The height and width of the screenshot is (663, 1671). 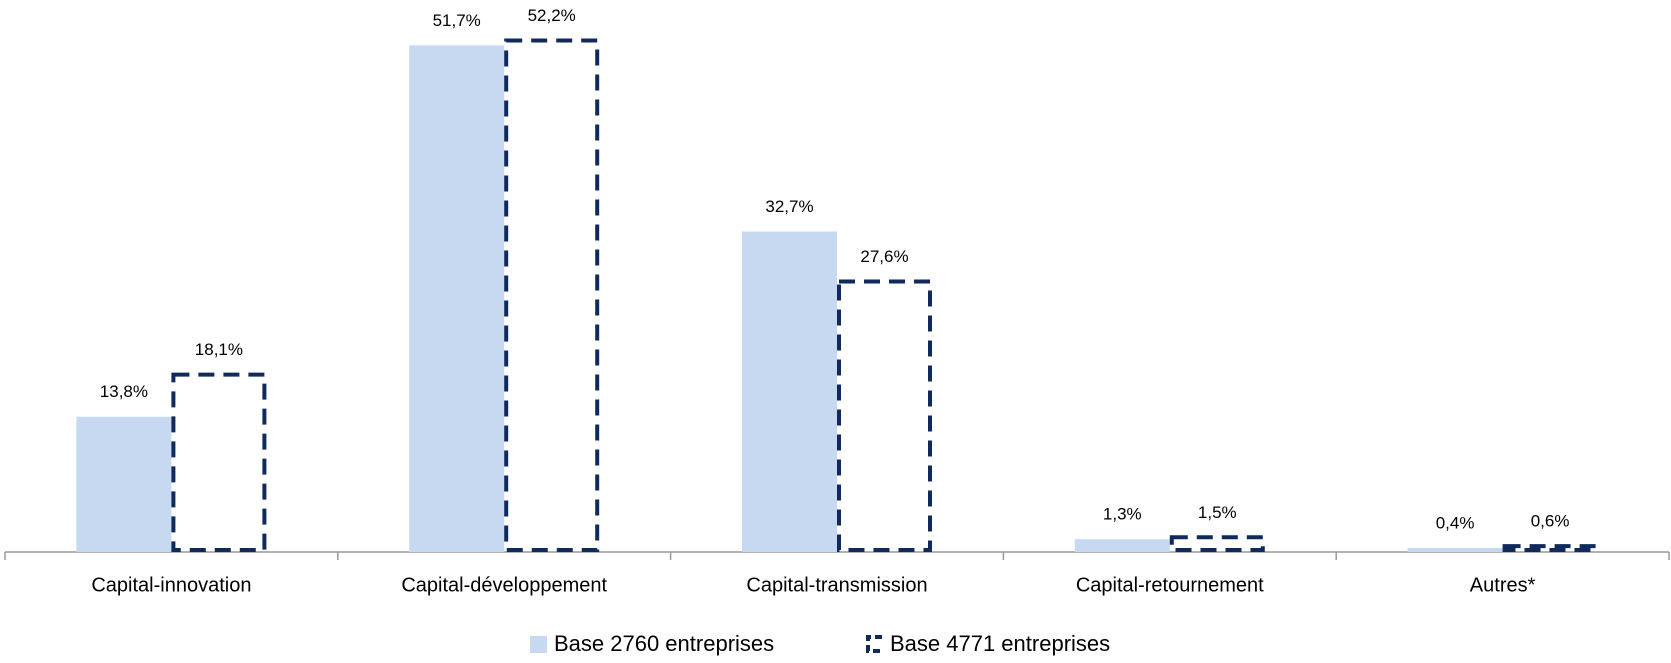 I want to click on value-label: 52,2%, so click(x=552, y=15).